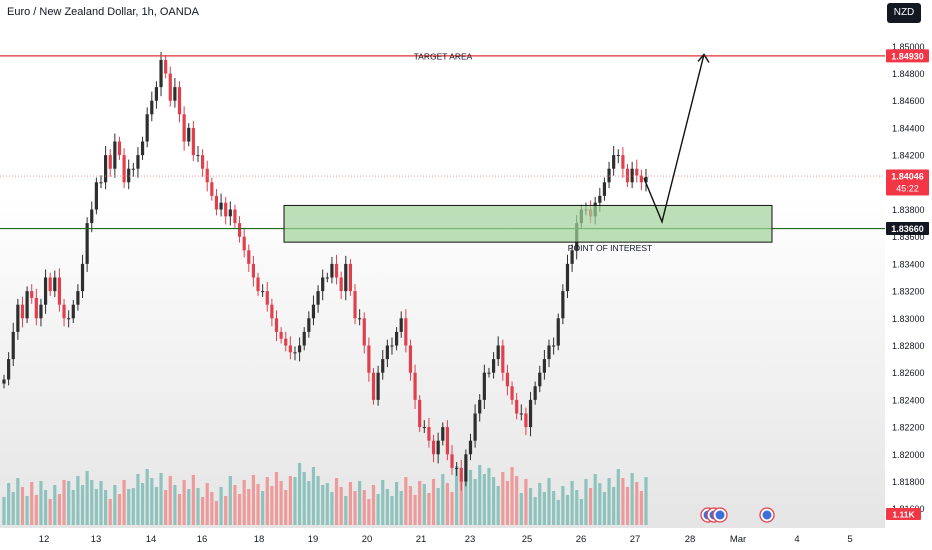 The image size is (932, 550). What do you see at coordinates (470, 539) in the screenshot?
I see `time-tick-label: 23` at bounding box center [470, 539].